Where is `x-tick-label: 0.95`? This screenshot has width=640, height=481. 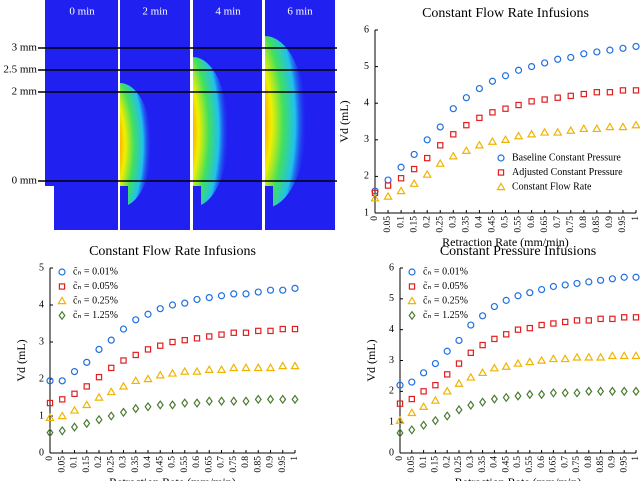
x-tick-label: 0.95 is located at coordinates (624, 464).